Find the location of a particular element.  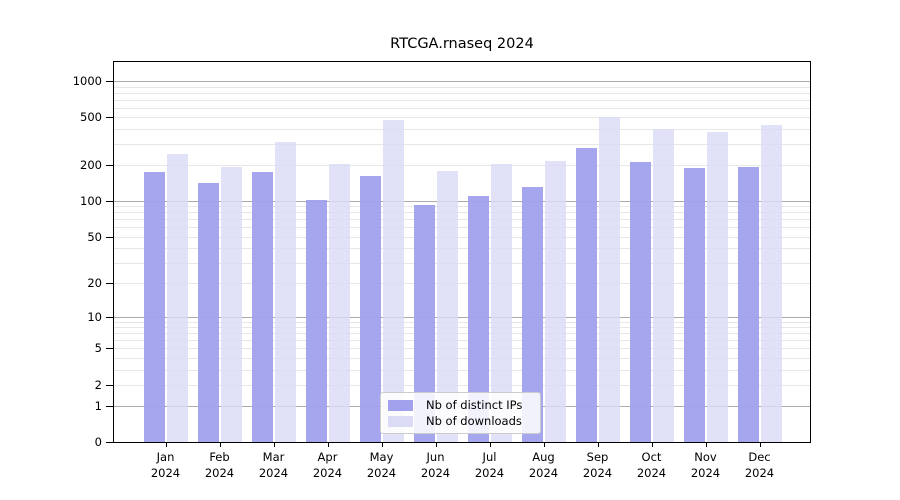

bar-downloads-mar is located at coordinates (285, 291).